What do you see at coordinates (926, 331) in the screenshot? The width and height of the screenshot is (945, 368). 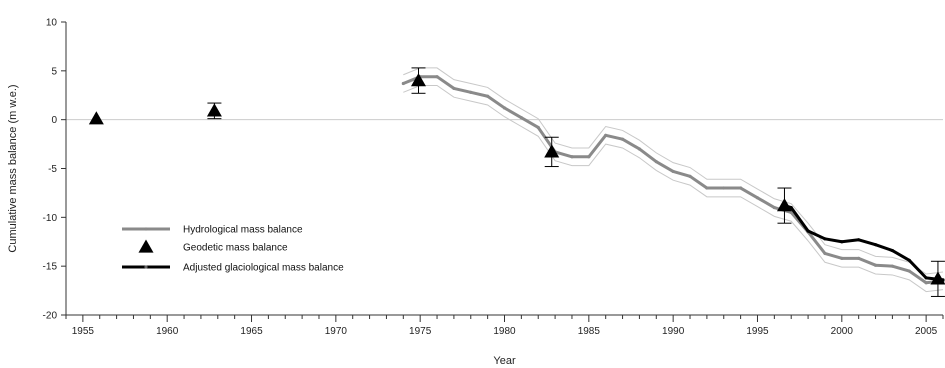 I see `x-tick-label: 2005` at bounding box center [926, 331].